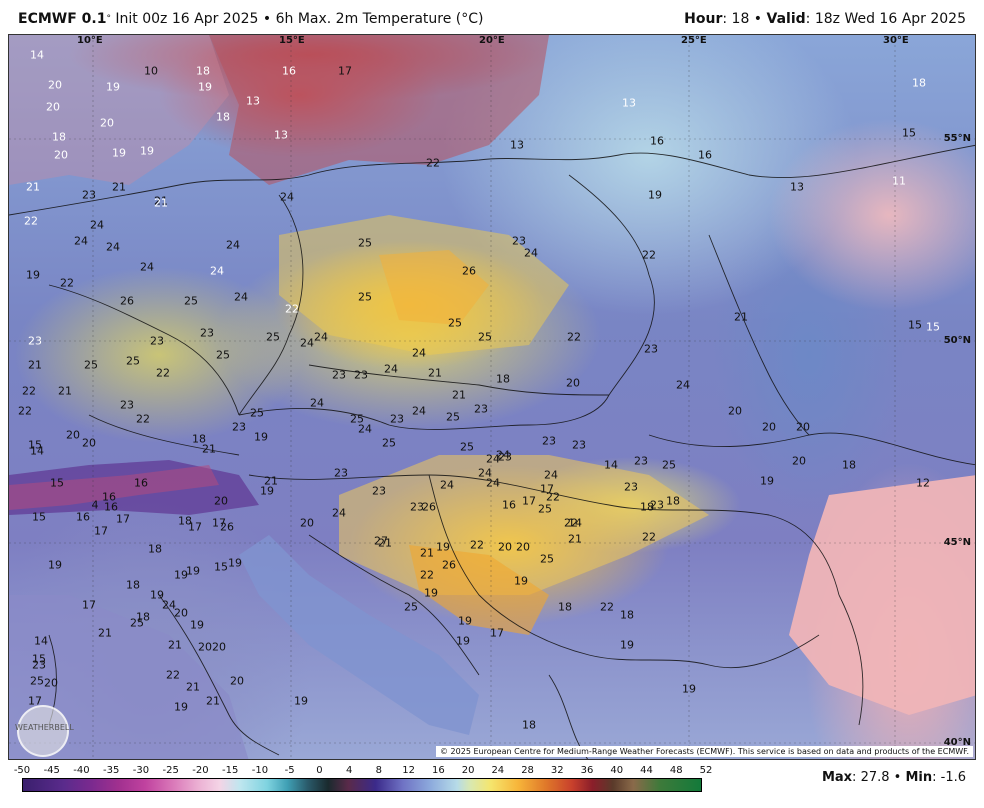 The image size is (984, 808). What do you see at coordinates (694, 40) in the screenshot?
I see `lon-label-25e: 25°E` at bounding box center [694, 40].